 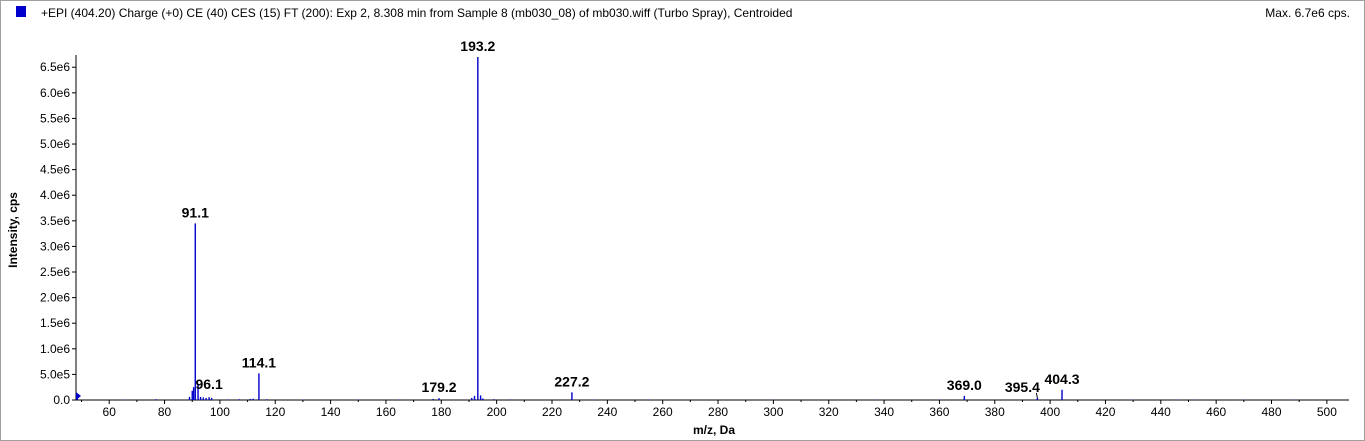 I want to click on peak-label: 91.1, so click(x=195, y=212).